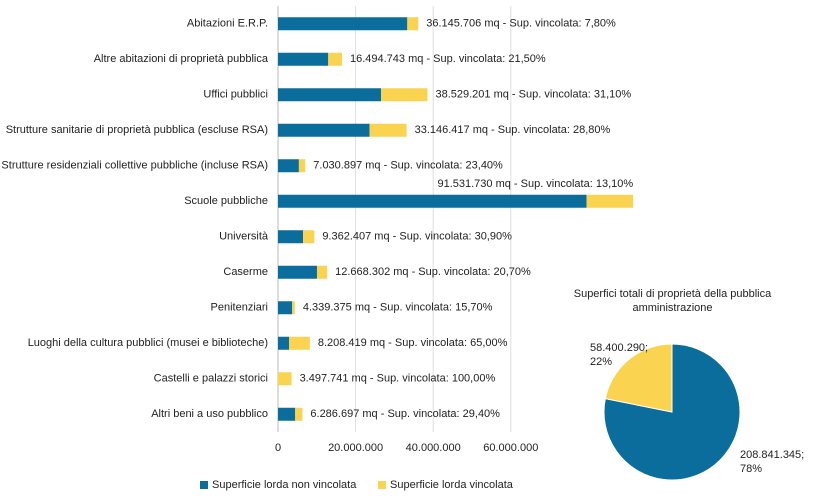 The width and height of the screenshot is (815, 500). Describe the element at coordinates (413, 343) in the screenshot. I see `bar-annotation: 8.208.419 mq - Sup. vincolata: 65,00%` at that location.